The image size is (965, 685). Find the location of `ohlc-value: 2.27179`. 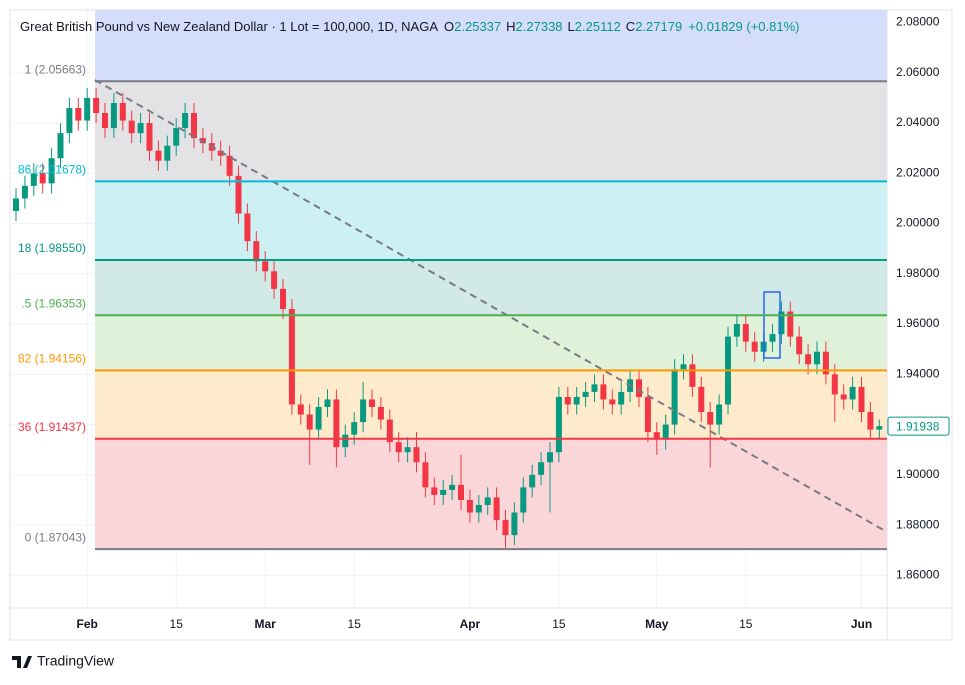

ohlc-value: 2.27179 is located at coordinates (658, 26).